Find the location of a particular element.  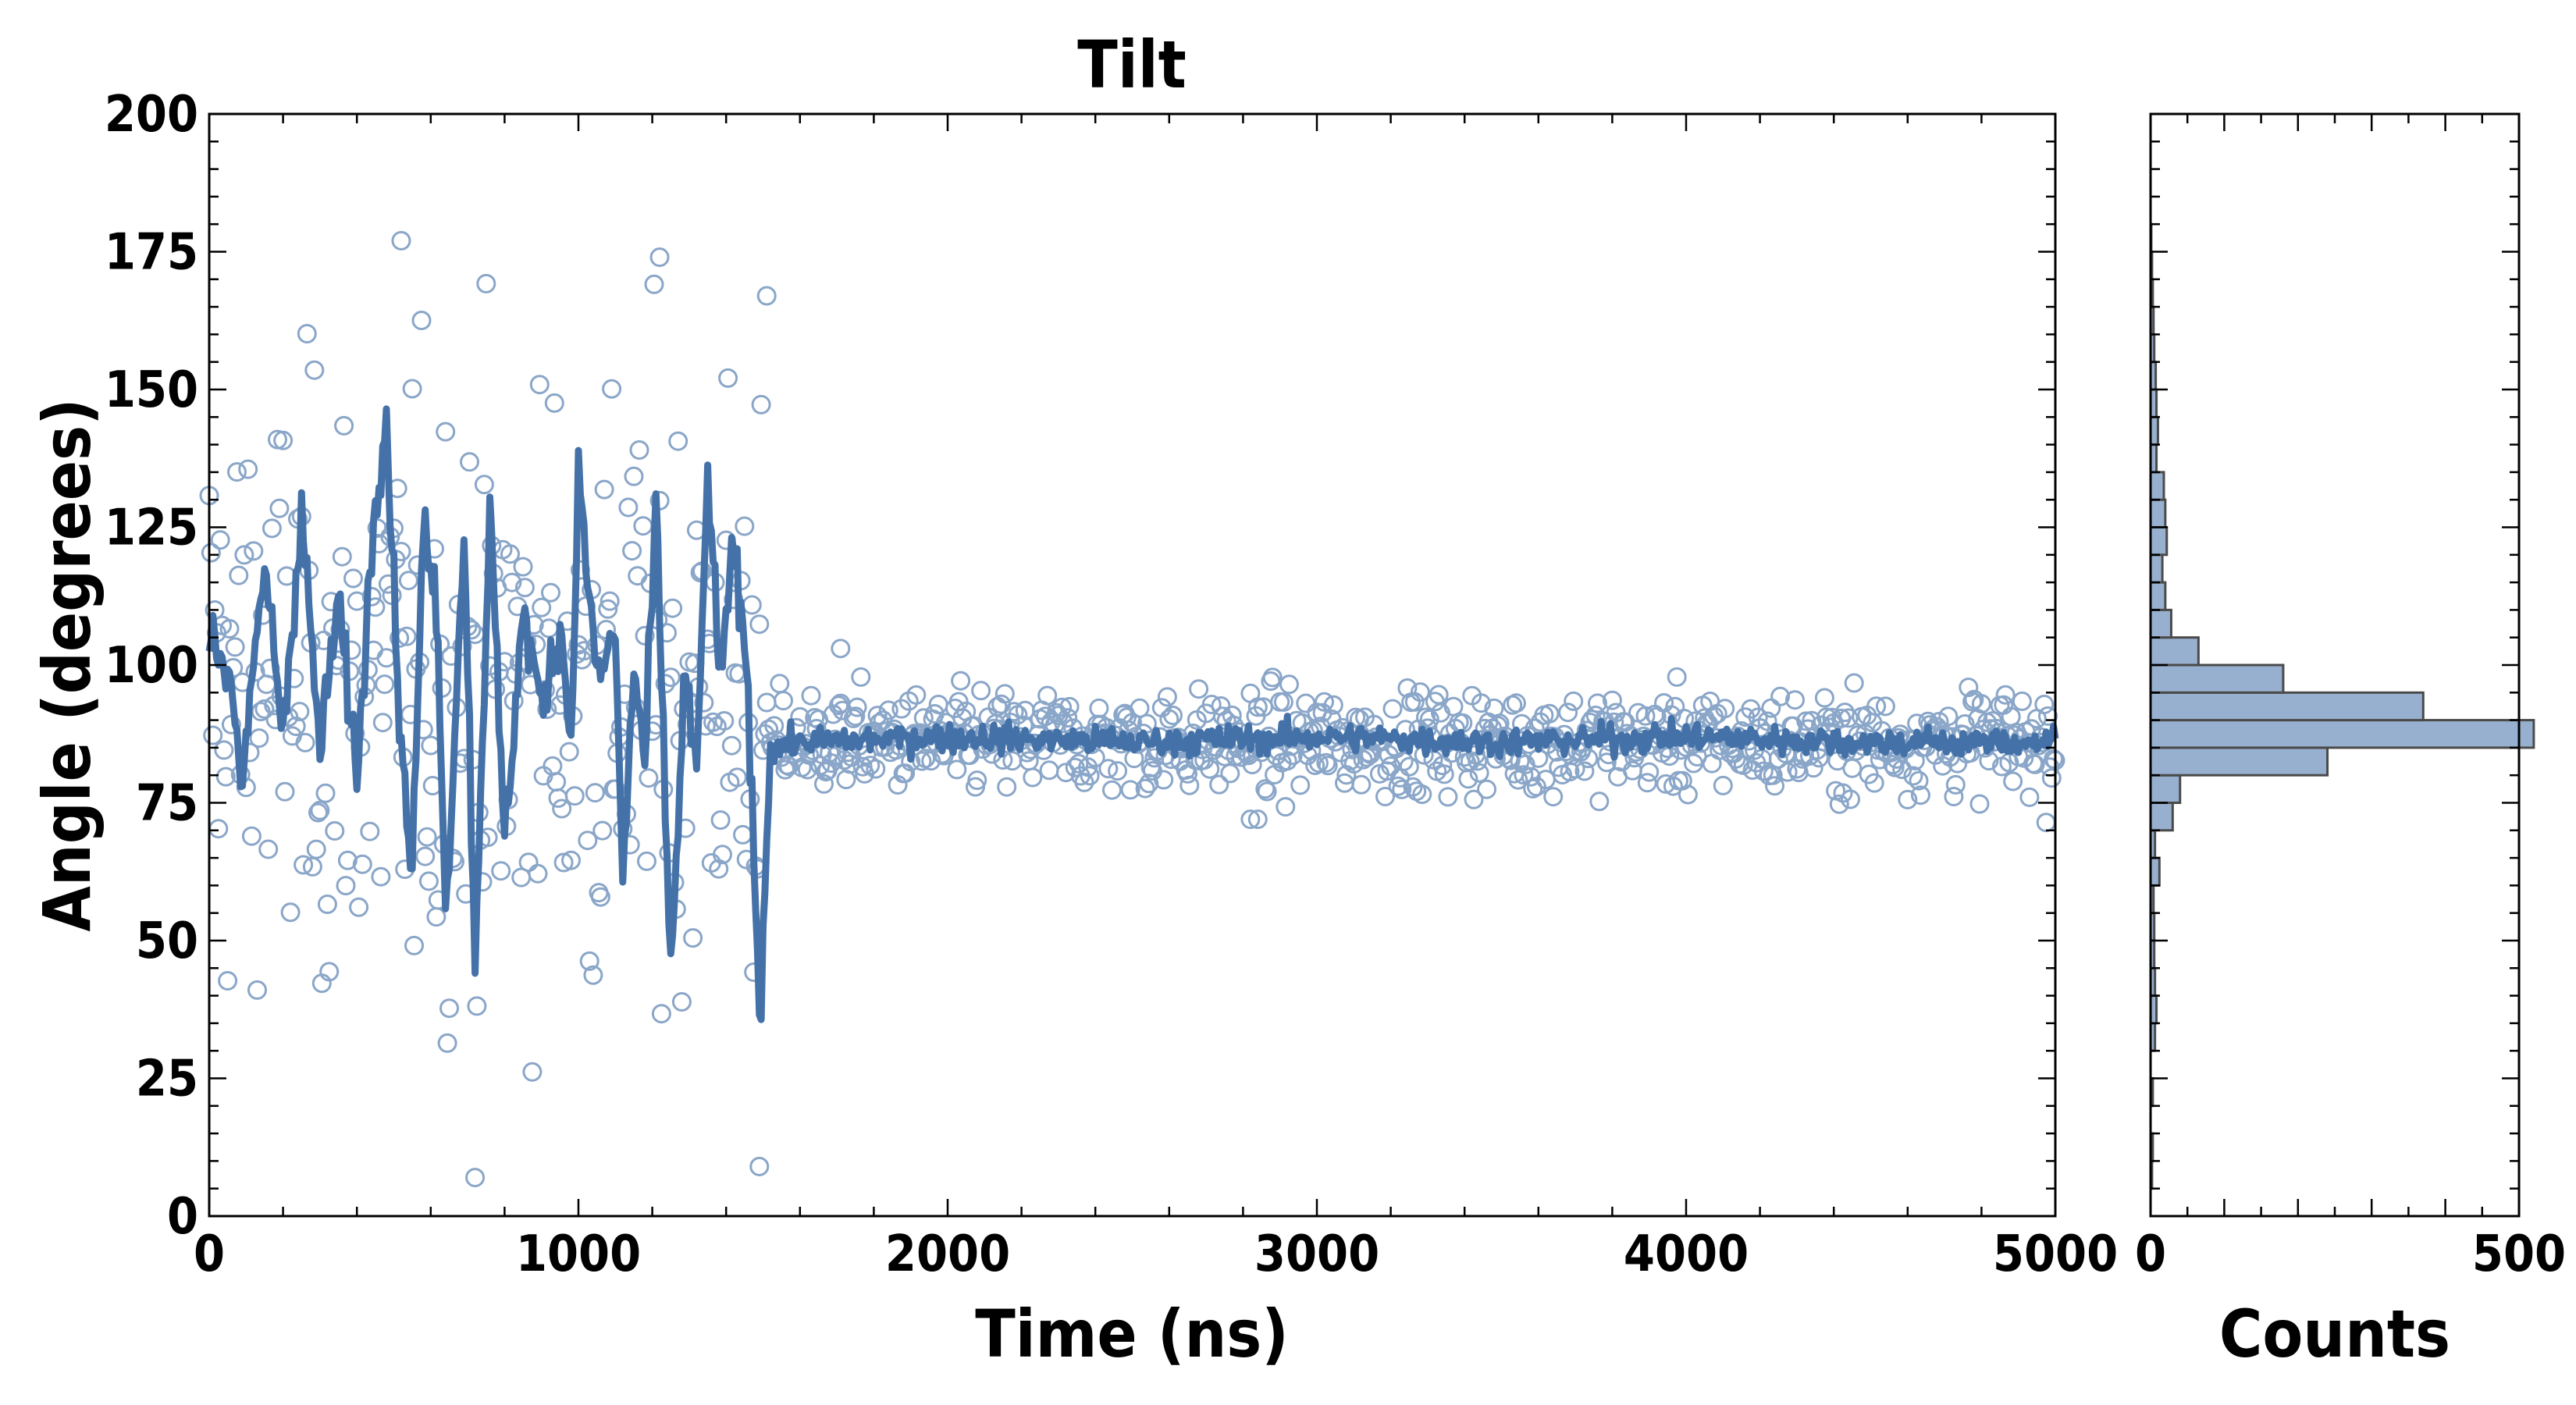

histogram-x-tick-label: 0 is located at coordinates (2150, 1254).